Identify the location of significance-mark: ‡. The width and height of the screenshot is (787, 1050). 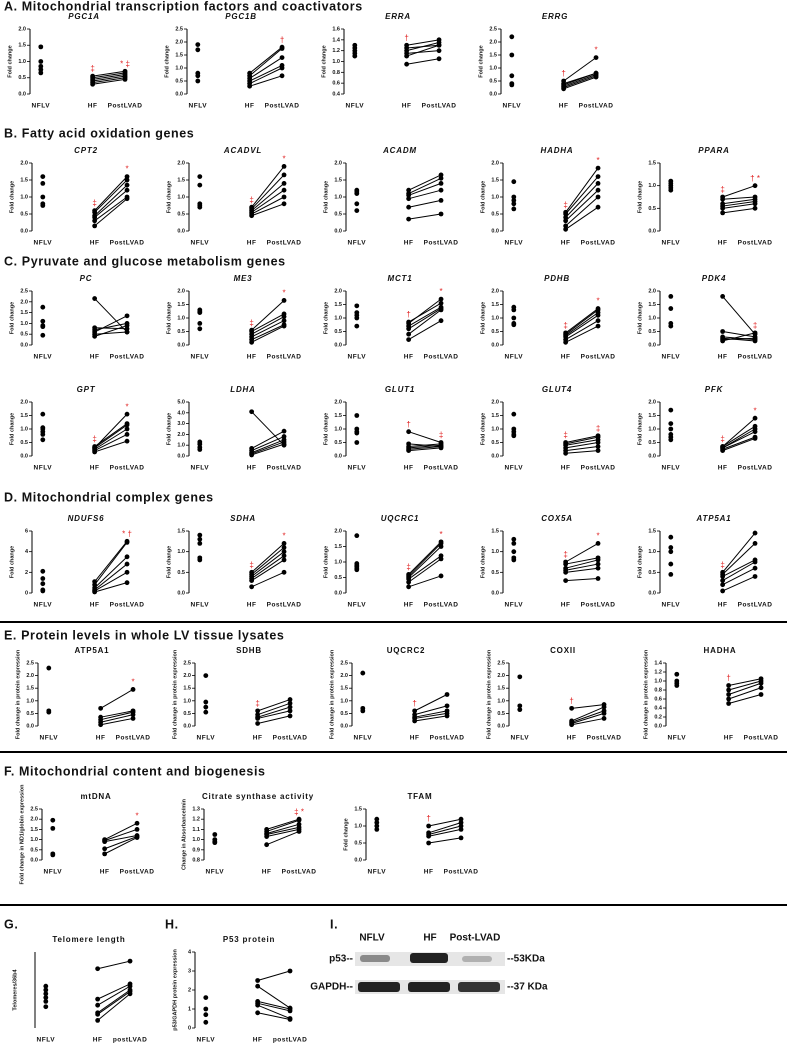
(565, 435).